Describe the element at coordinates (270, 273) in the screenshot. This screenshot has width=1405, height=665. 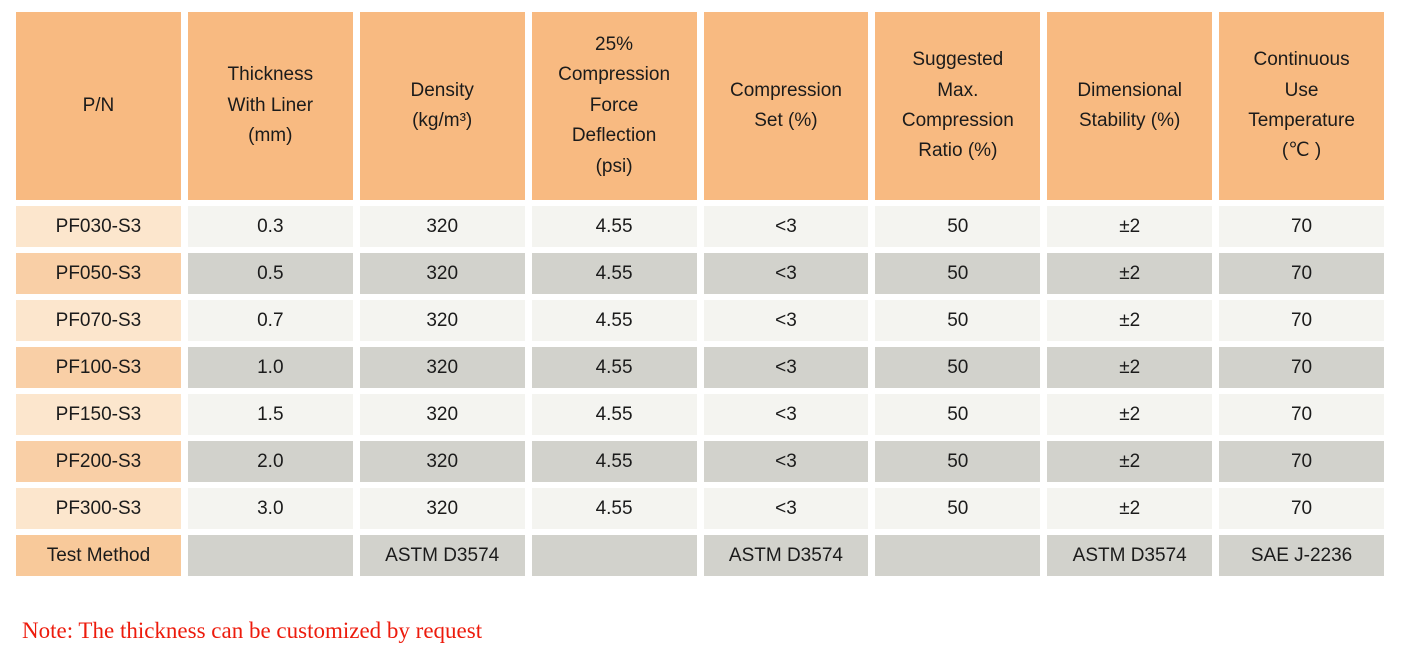
I see `cell-thickness: 0.5` at that location.